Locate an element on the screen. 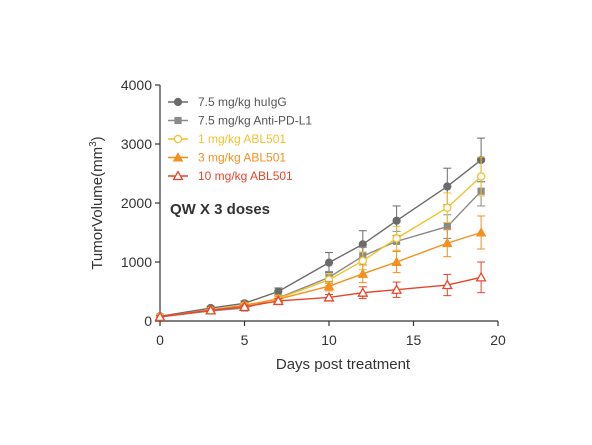 The image size is (592, 445). x-tick-label: 0 is located at coordinates (160, 340).